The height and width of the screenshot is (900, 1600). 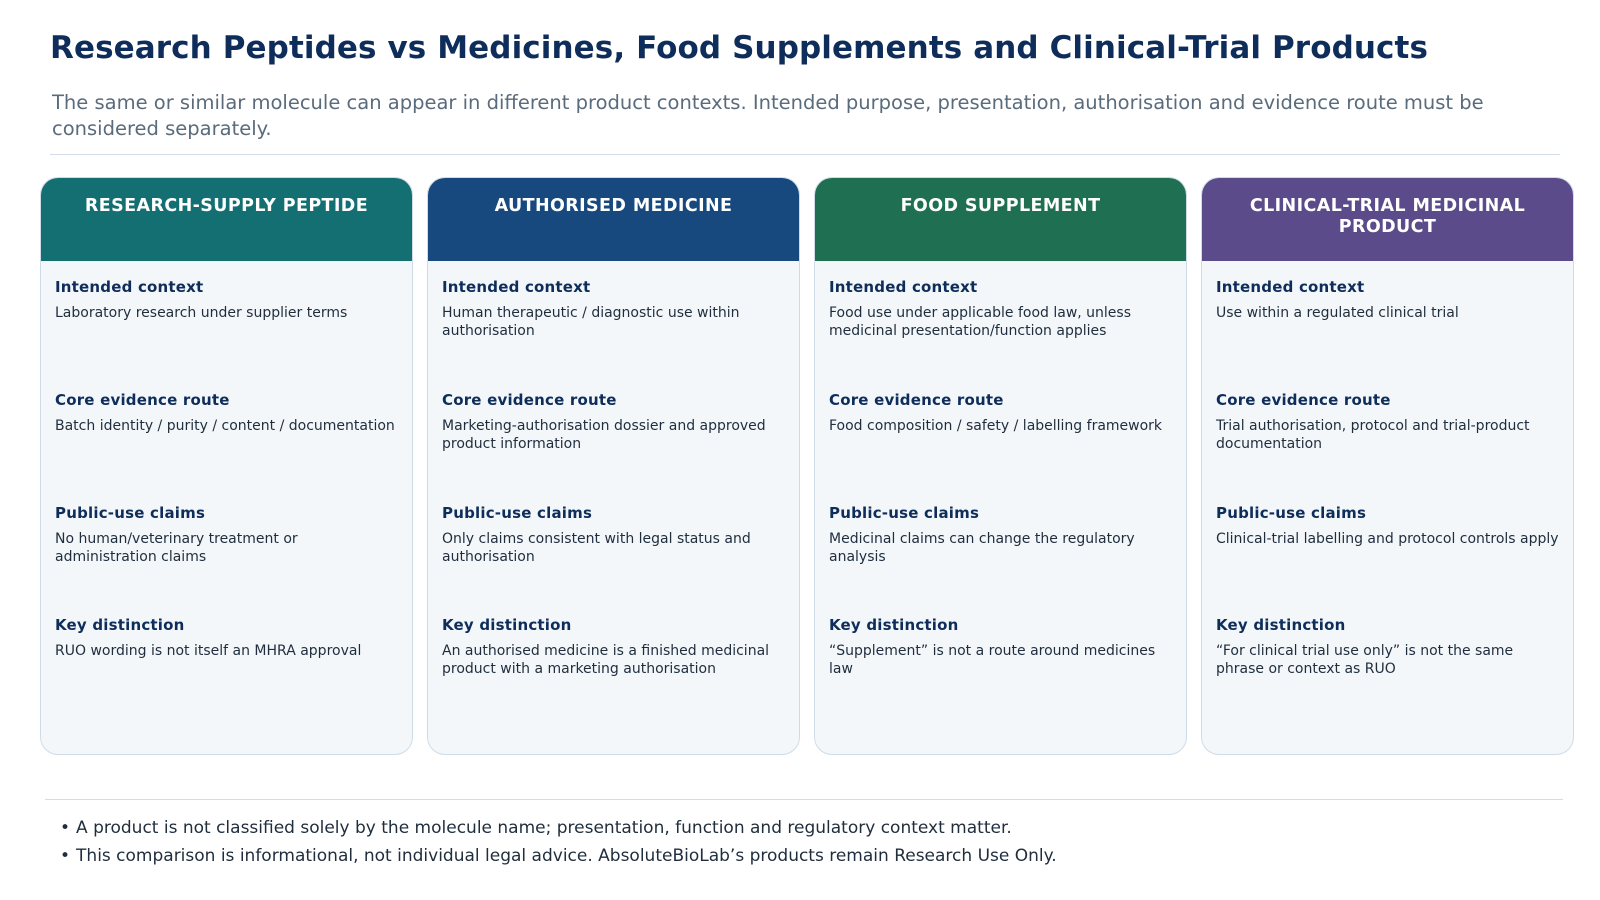 I want to click on card-header: FOOD SUPPLEMENT, so click(x=1000, y=219).